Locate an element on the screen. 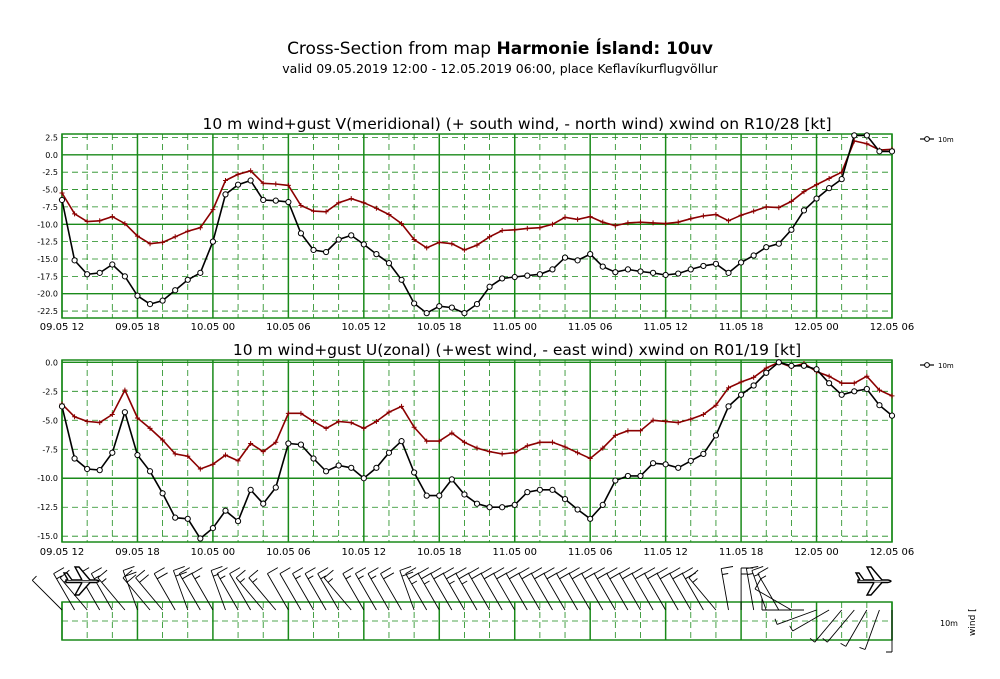 This screenshot has height=679, width=1000. y-tick-label: -10.0 is located at coordinates (47, 478).